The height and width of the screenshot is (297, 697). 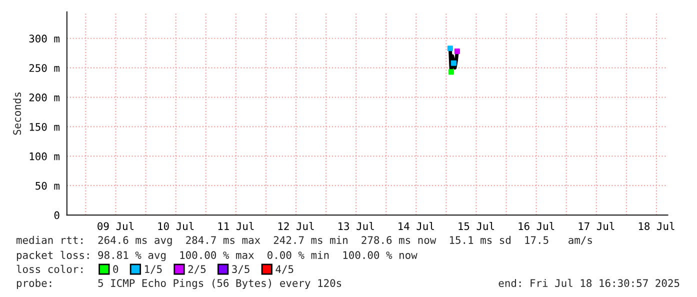 I want to click on text: packet loss: 98.81 % avg 100.00 % max 0.00 % min 100.00 % now, so click(x=217, y=256).